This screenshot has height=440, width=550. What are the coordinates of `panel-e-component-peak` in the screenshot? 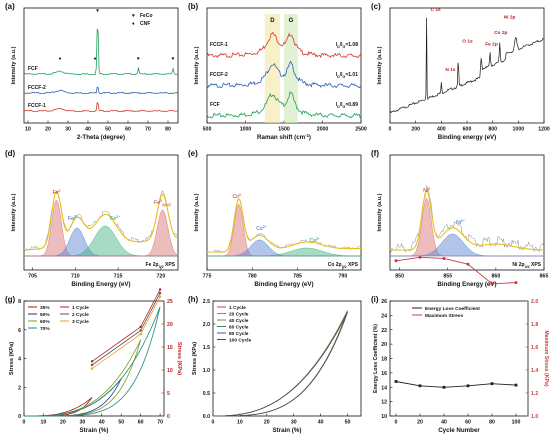 It's located at (284, 252).